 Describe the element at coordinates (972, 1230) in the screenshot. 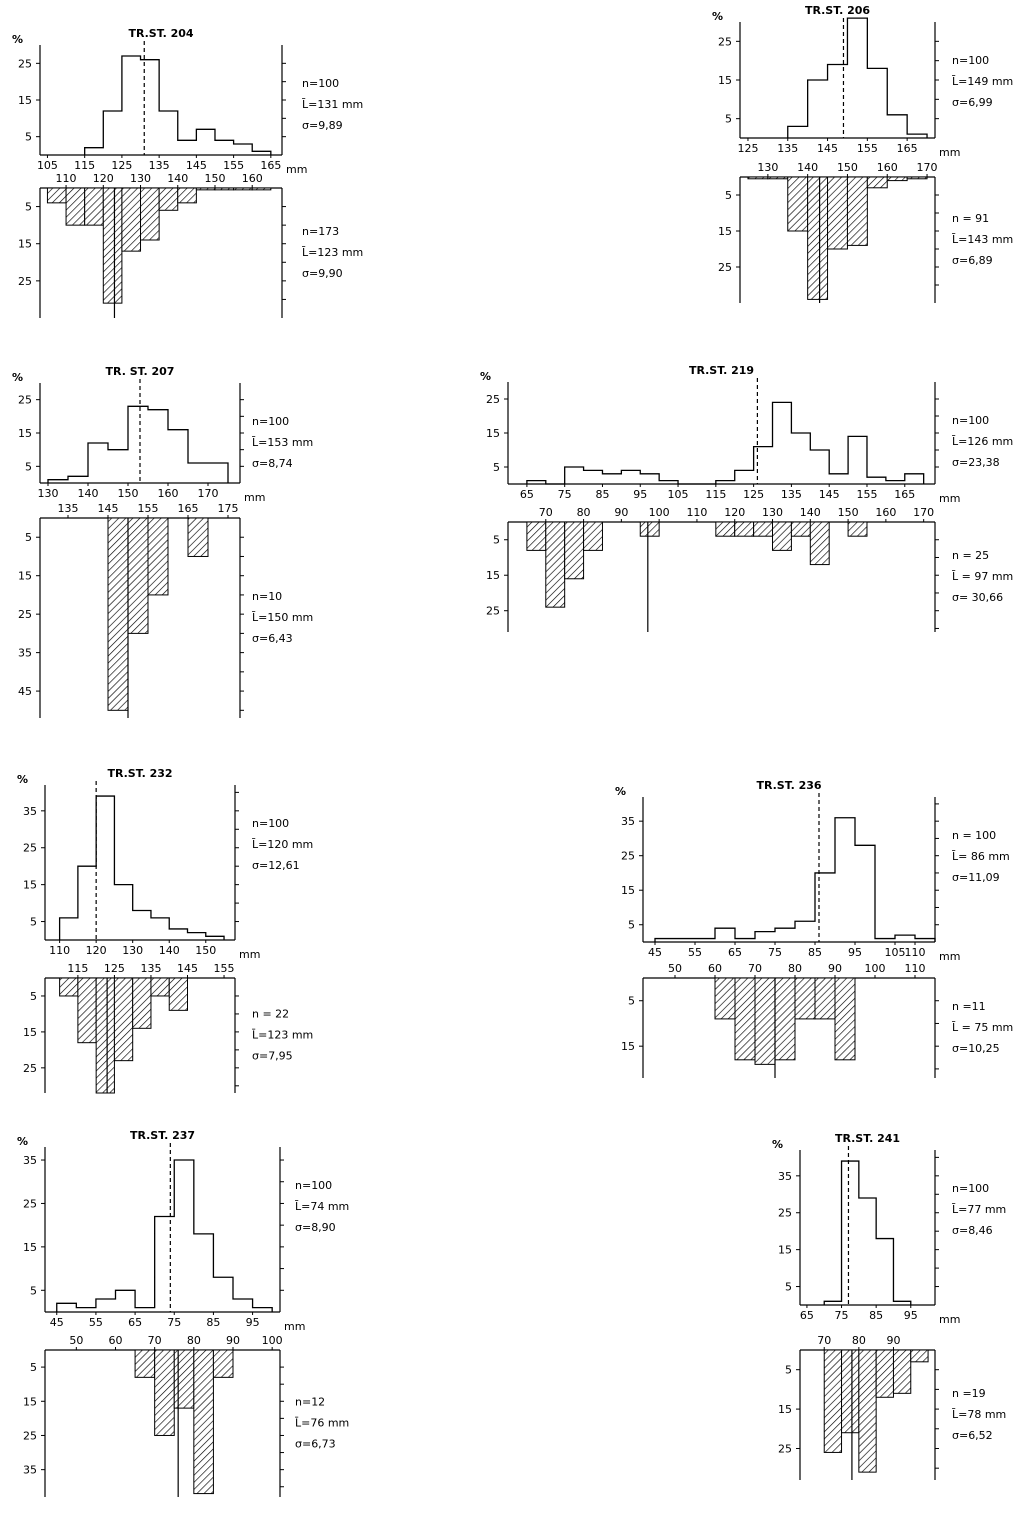

I see `sample-stat: σ=8,46` at that location.